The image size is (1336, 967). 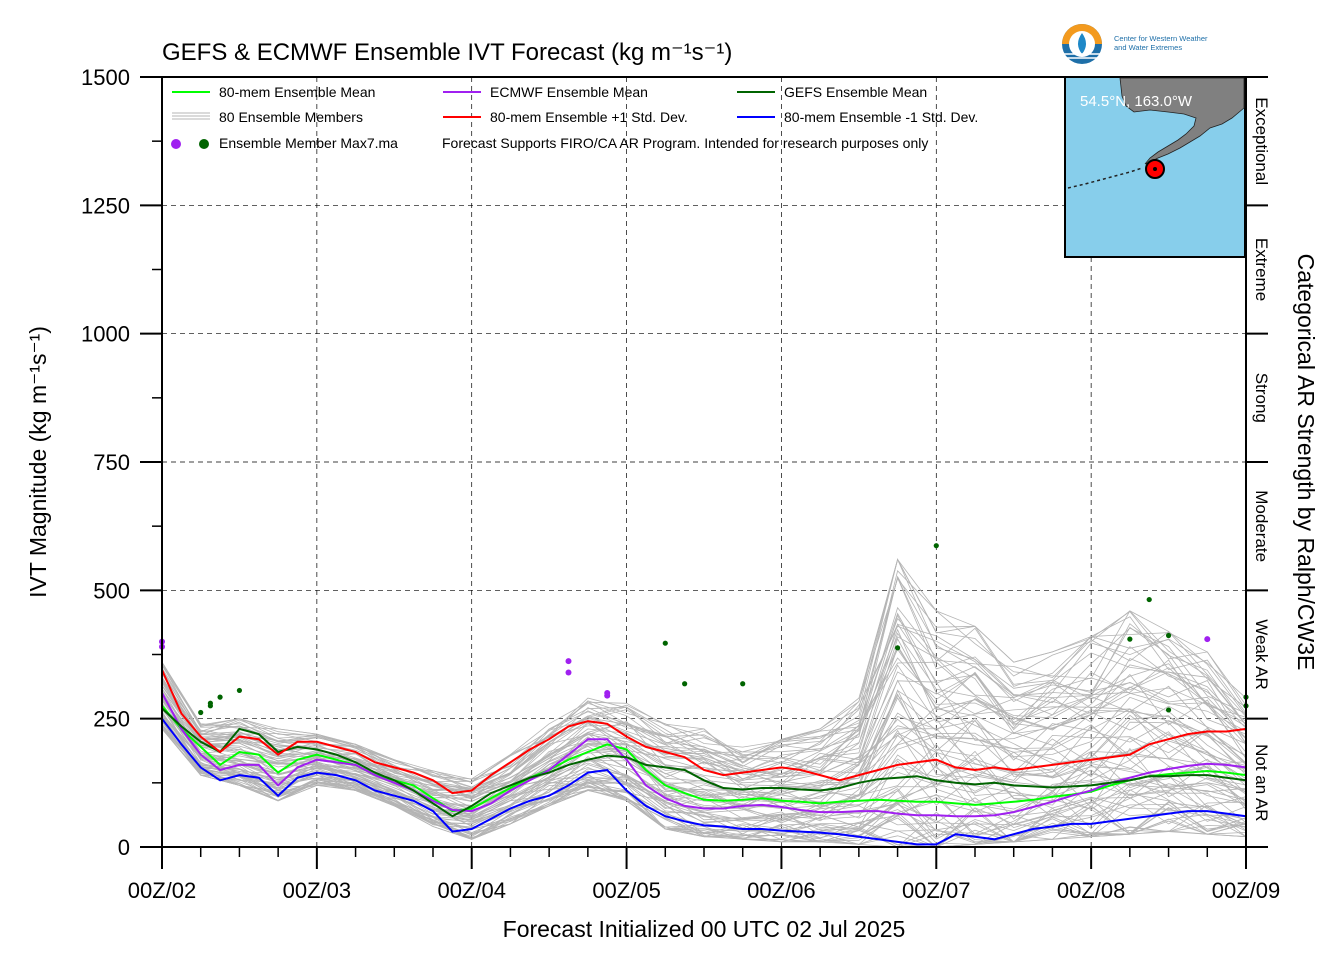 I want to click on logo-org-line1: Center for Western Weather, so click(x=1161, y=38).